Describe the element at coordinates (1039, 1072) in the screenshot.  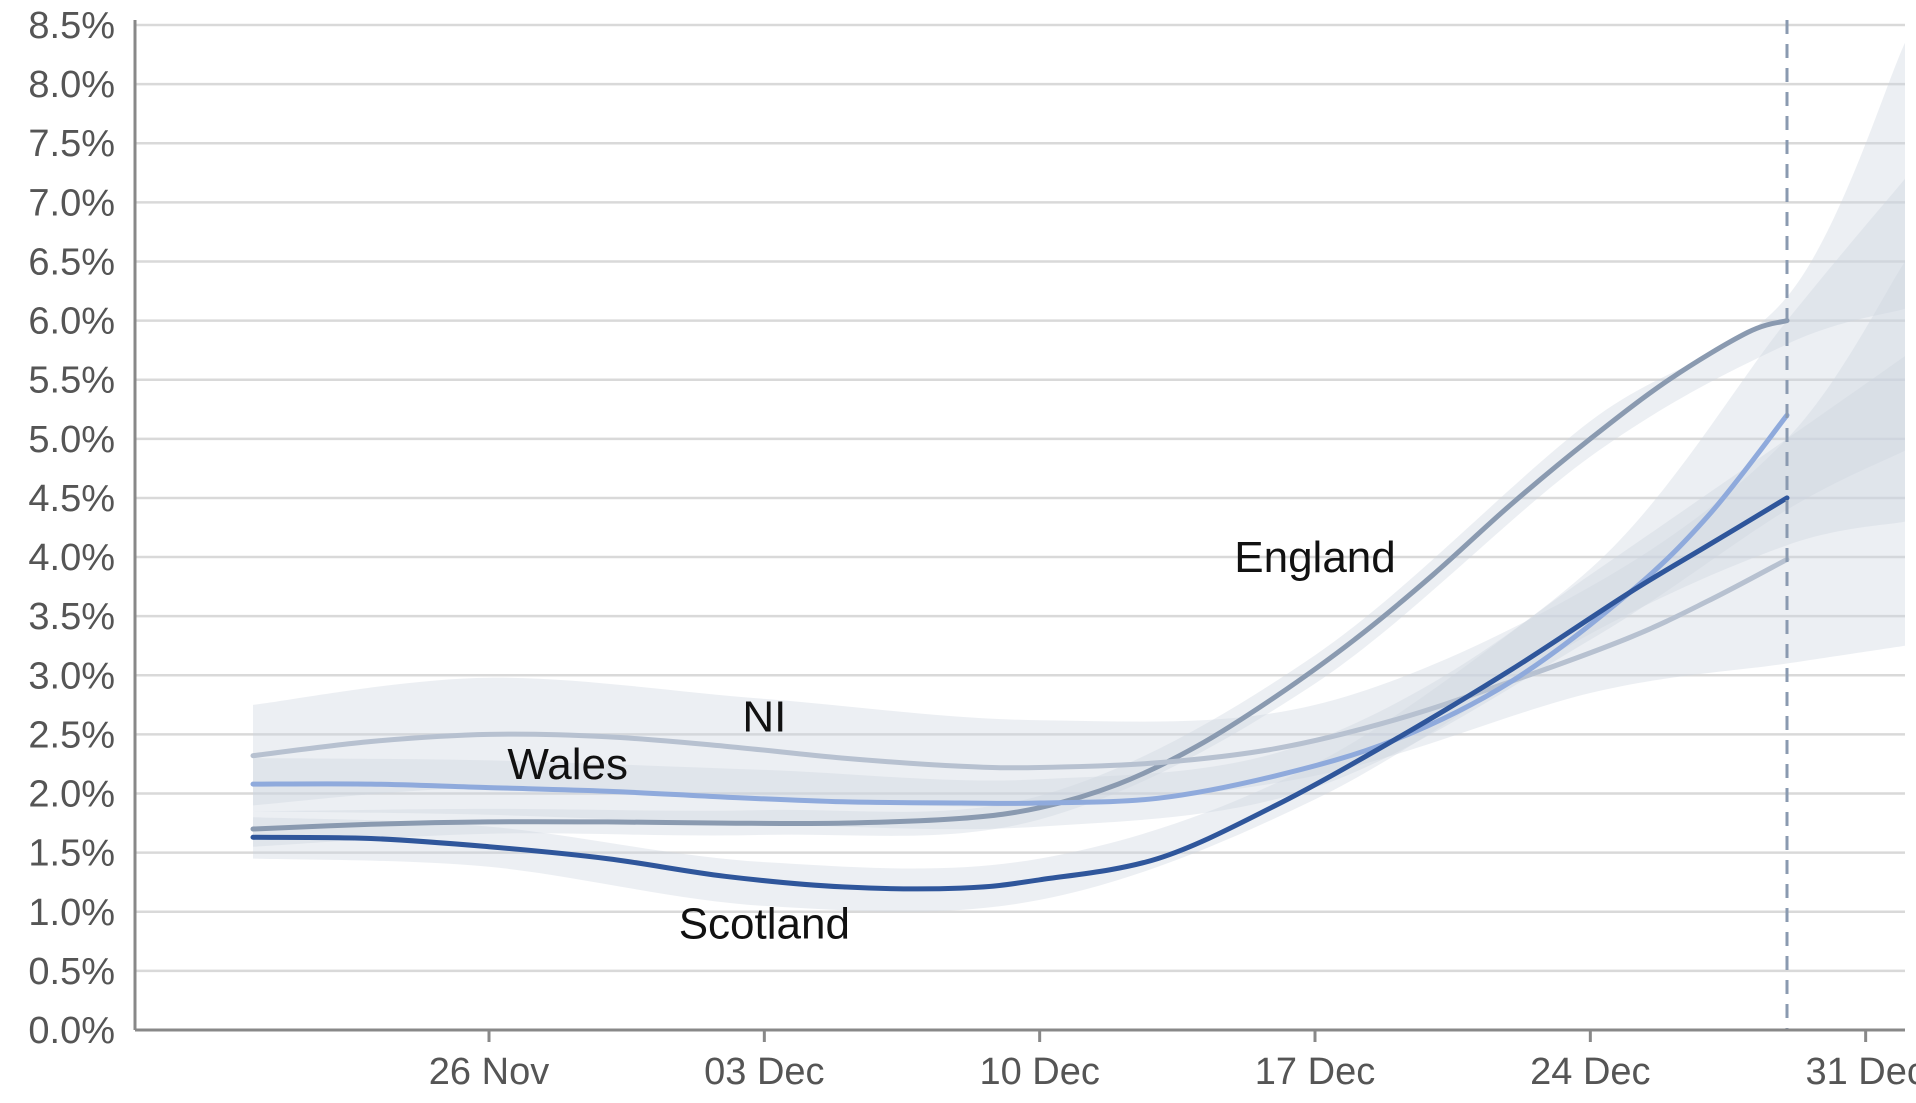
I see `x-tick-label: 10 Dec` at that location.